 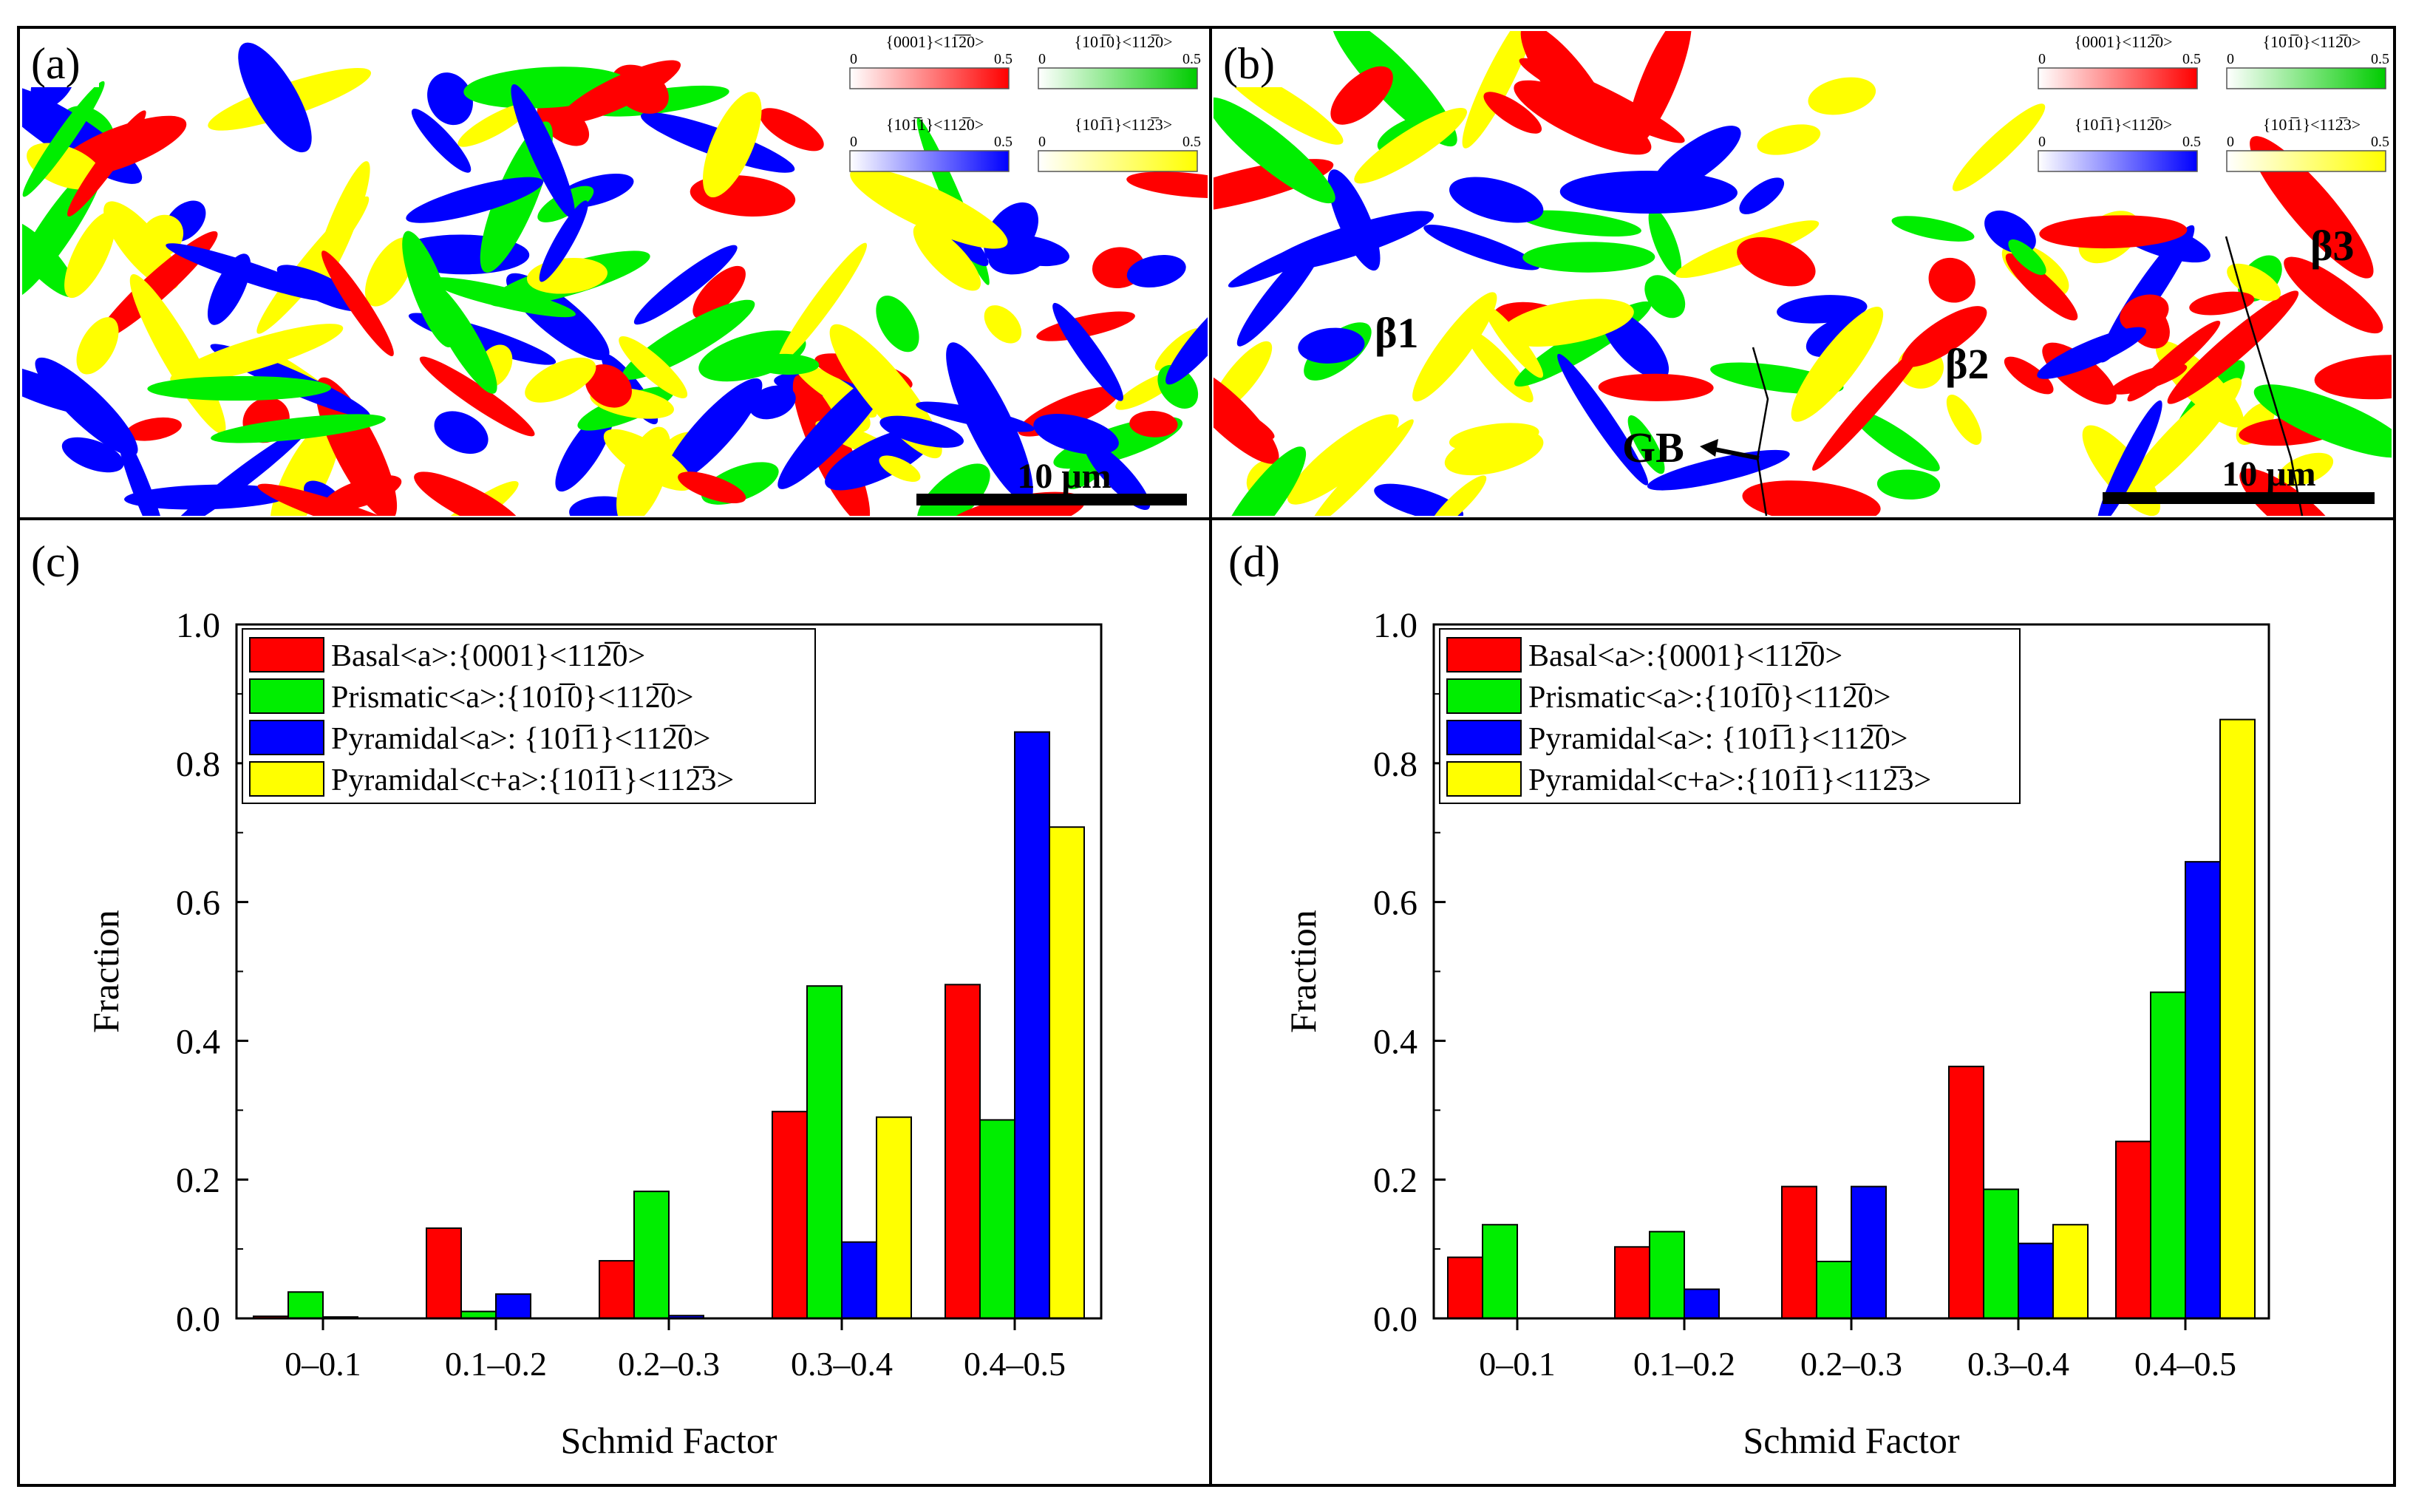 I want to click on panel-label-backing, so click(x=1255, y=61).